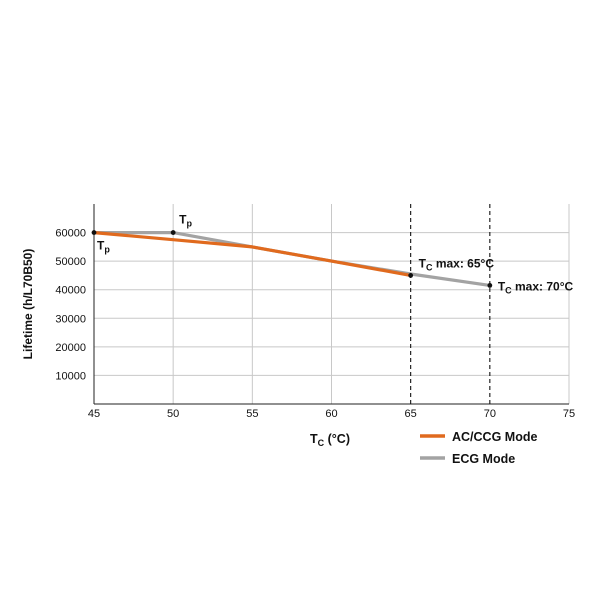  What do you see at coordinates (543, 286) in the screenshot?
I see `annotation-rest: max: 70°C` at bounding box center [543, 286].